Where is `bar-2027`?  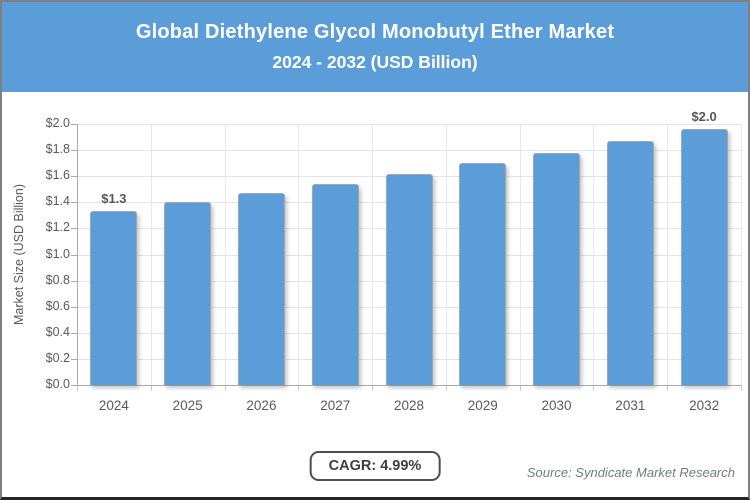 bar-2027 is located at coordinates (335, 284).